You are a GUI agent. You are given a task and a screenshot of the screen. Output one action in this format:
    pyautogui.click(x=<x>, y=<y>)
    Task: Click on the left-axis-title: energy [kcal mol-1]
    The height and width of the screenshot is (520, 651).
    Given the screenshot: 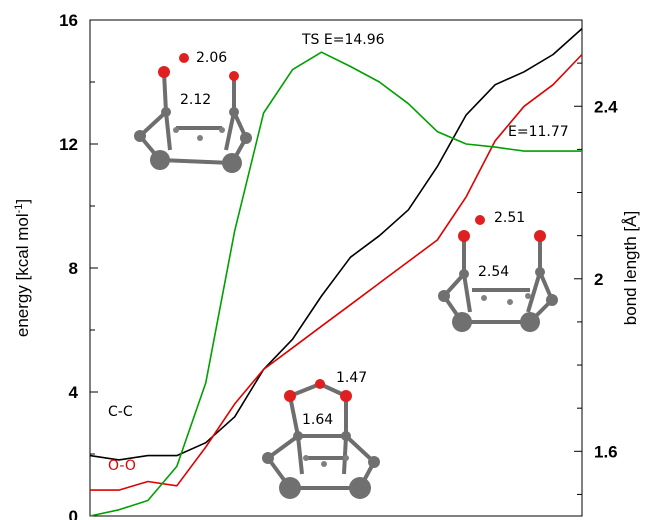 What is the action you would take?
    pyautogui.click(x=22, y=268)
    